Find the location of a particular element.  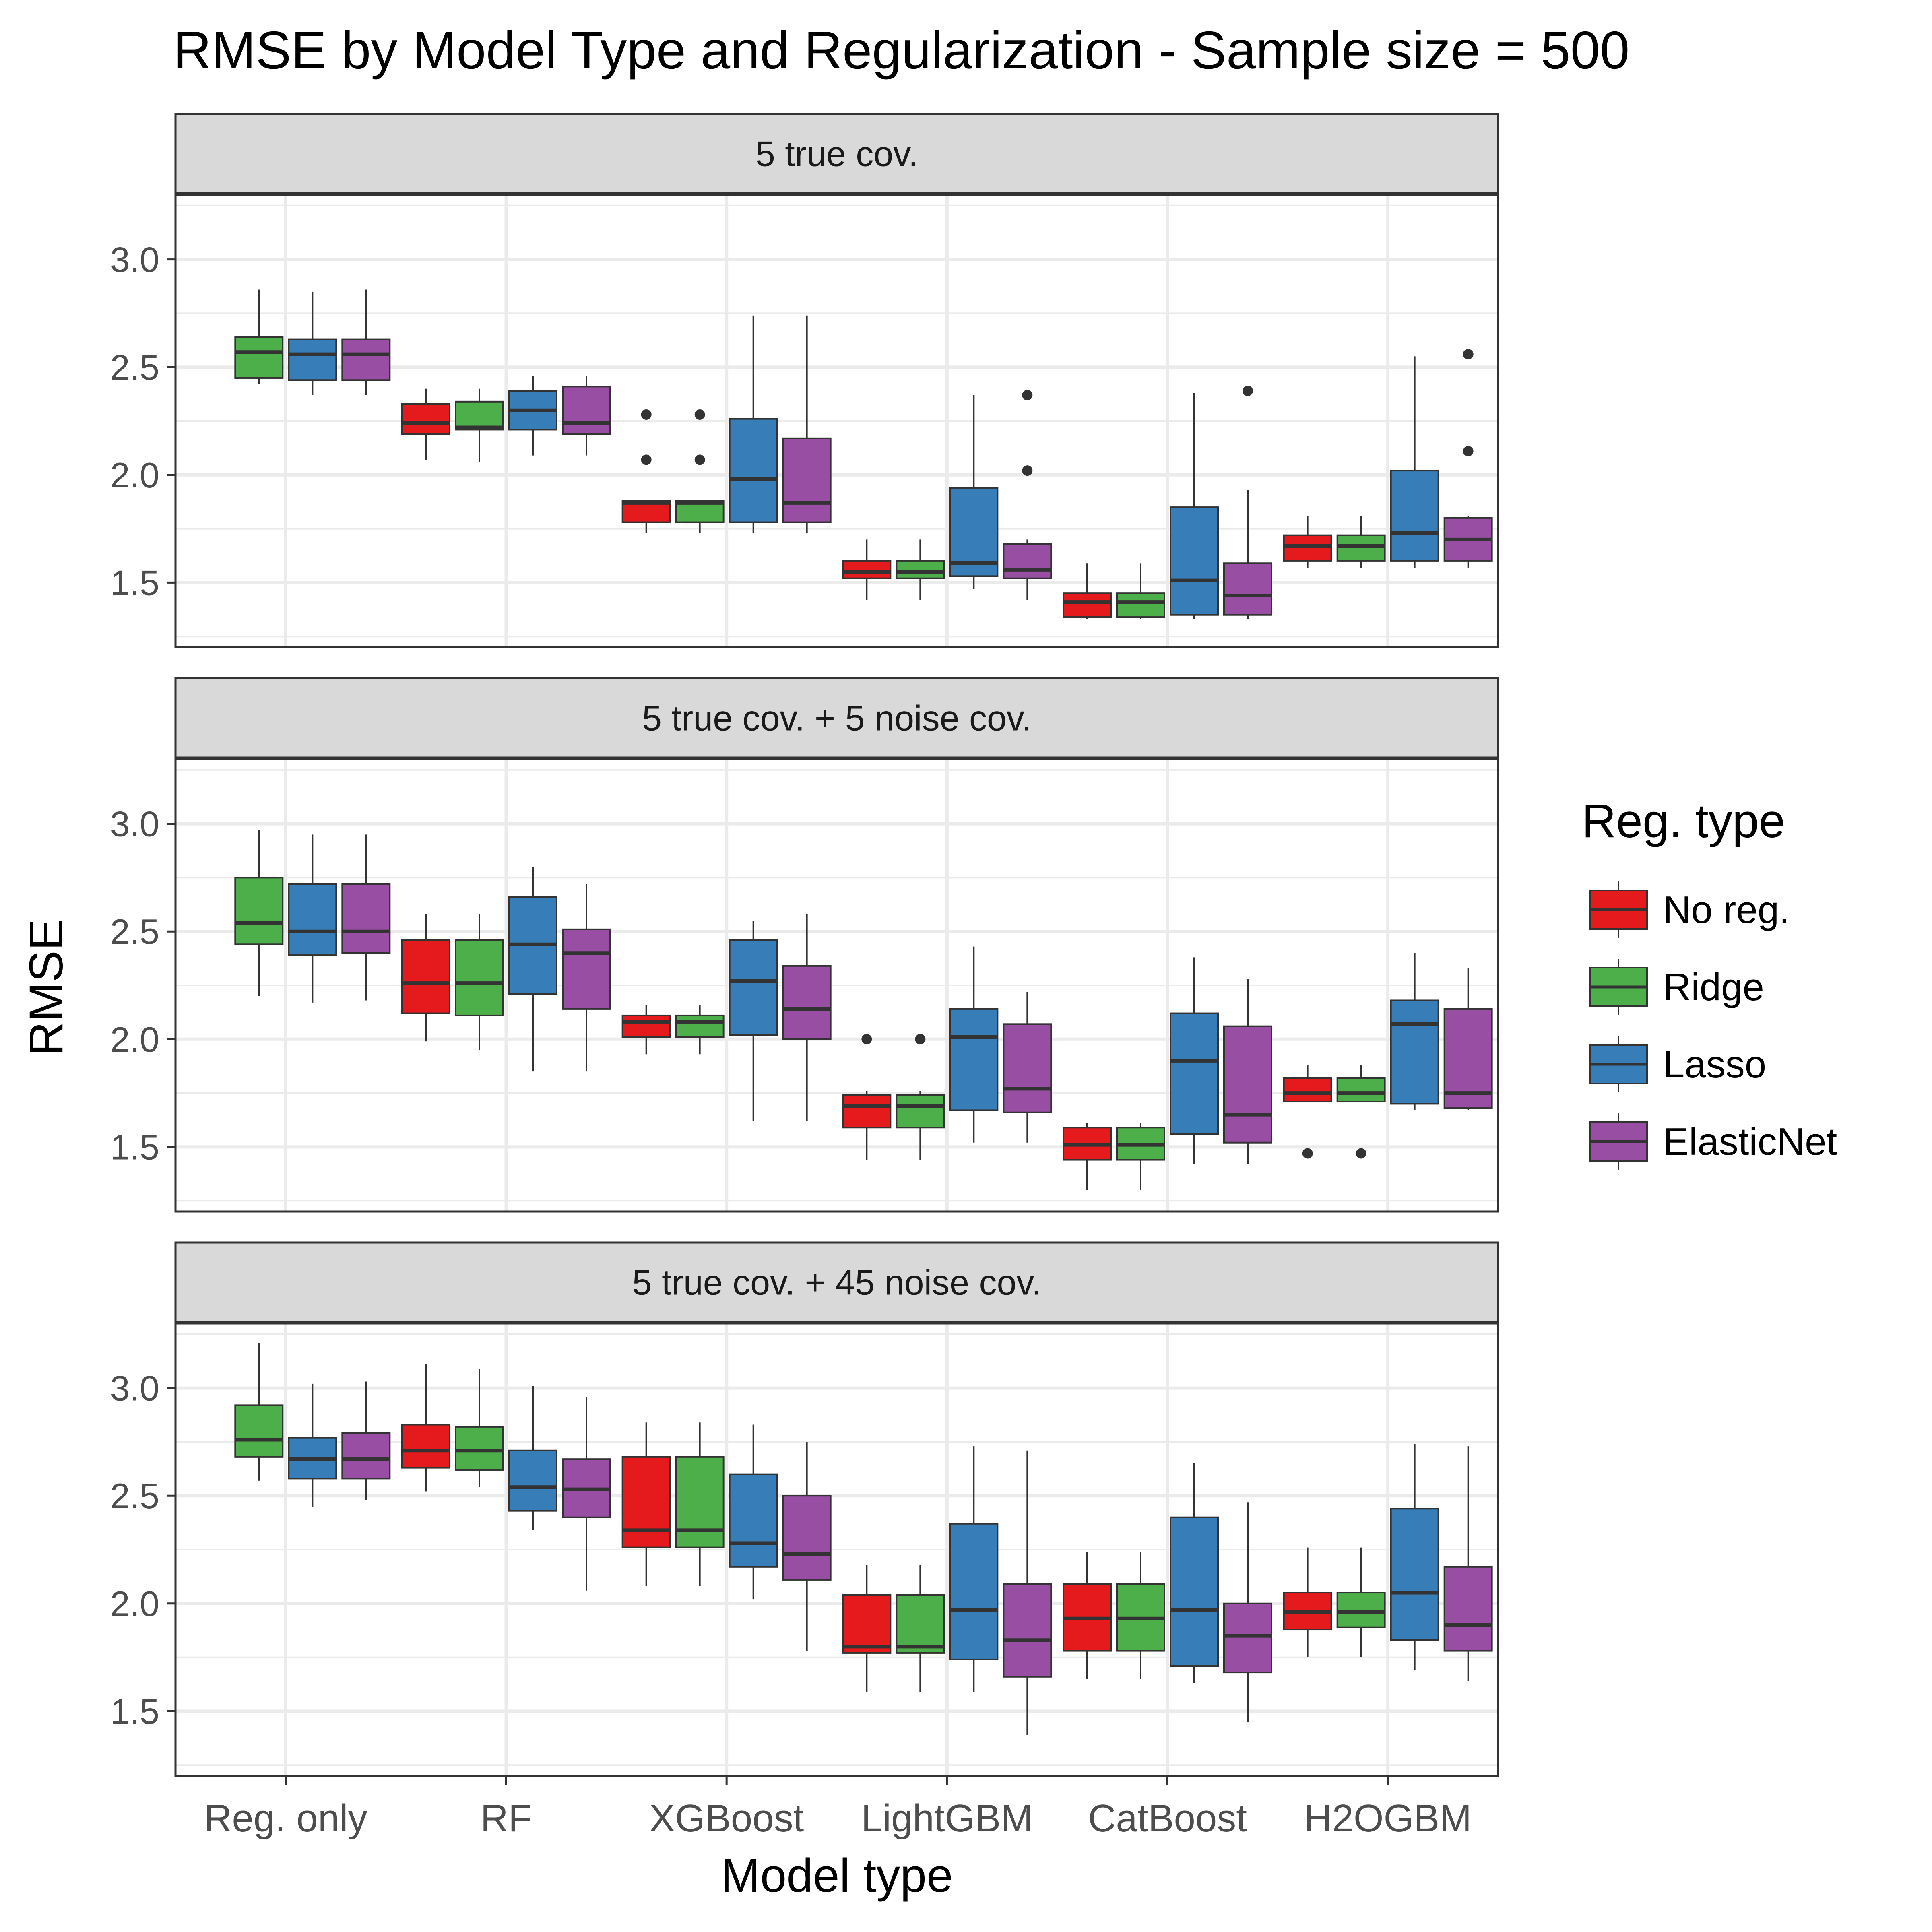

facet-strip-label: 5 true cov. + 45 noise cov. is located at coordinates (837, 1282).